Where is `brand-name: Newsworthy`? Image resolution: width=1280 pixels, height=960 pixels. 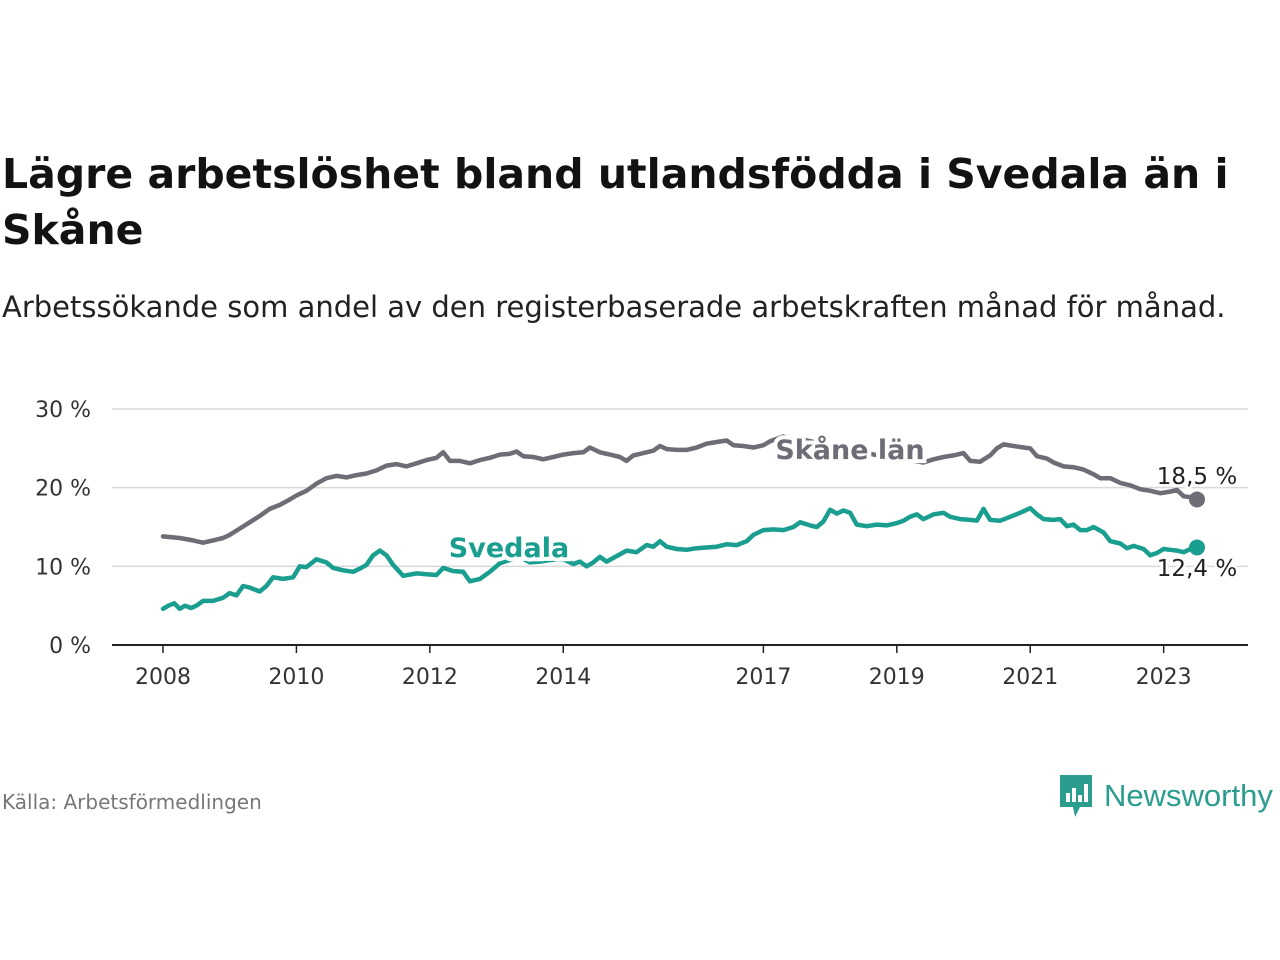
brand-name: Newsworthy is located at coordinates (1188, 795).